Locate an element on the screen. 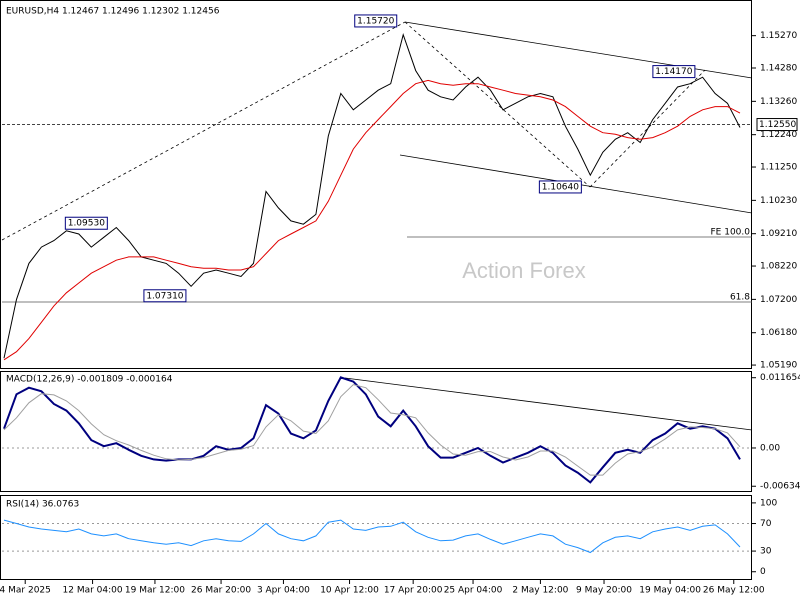 Image resolution: width=800 pixels, height=600 pixels. current-price-label: 1.12550 is located at coordinates (777, 125).